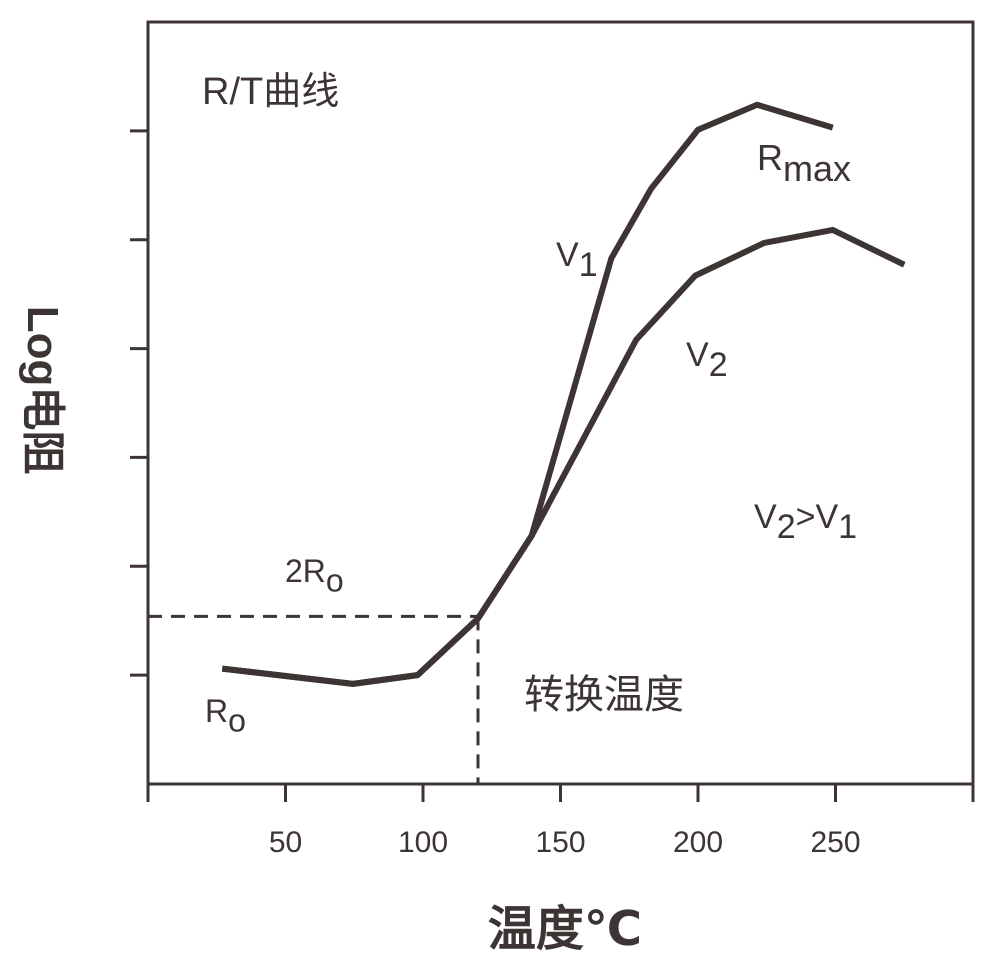 Image resolution: width=995 pixels, height=960 pixels. What do you see at coordinates (560, 842) in the screenshot?
I see `x-tick-label: 150` at bounding box center [560, 842].